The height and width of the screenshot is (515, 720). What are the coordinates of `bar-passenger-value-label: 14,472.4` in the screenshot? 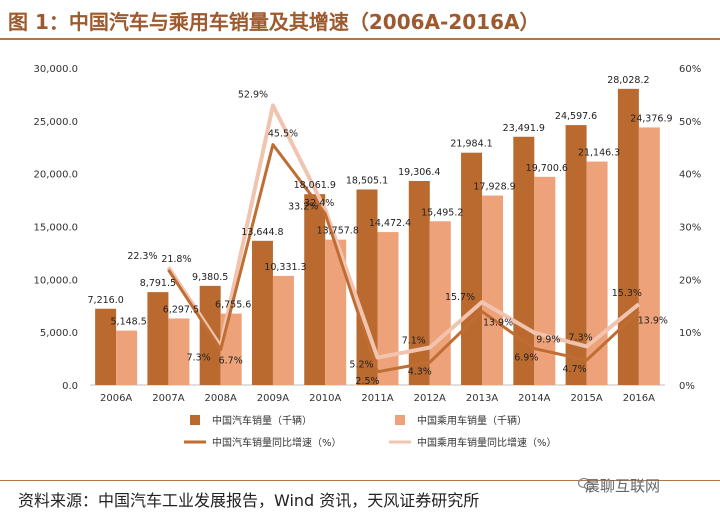 It's located at (390, 223).